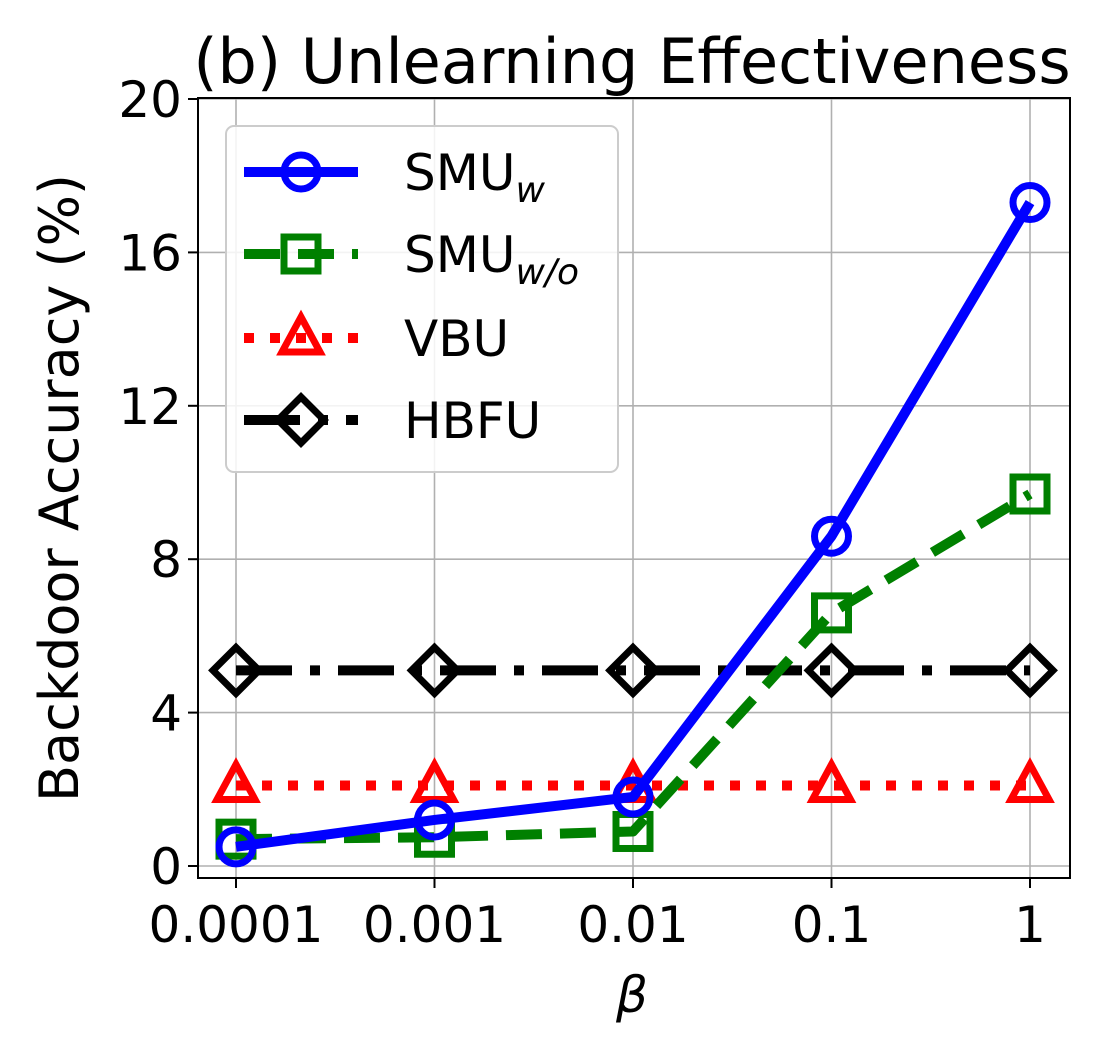 The image size is (1100, 1060). What do you see at coordinates (301, 254) in the screenshot?
I see `legend-marker-smu-wo` at bounding box center [301, 254].